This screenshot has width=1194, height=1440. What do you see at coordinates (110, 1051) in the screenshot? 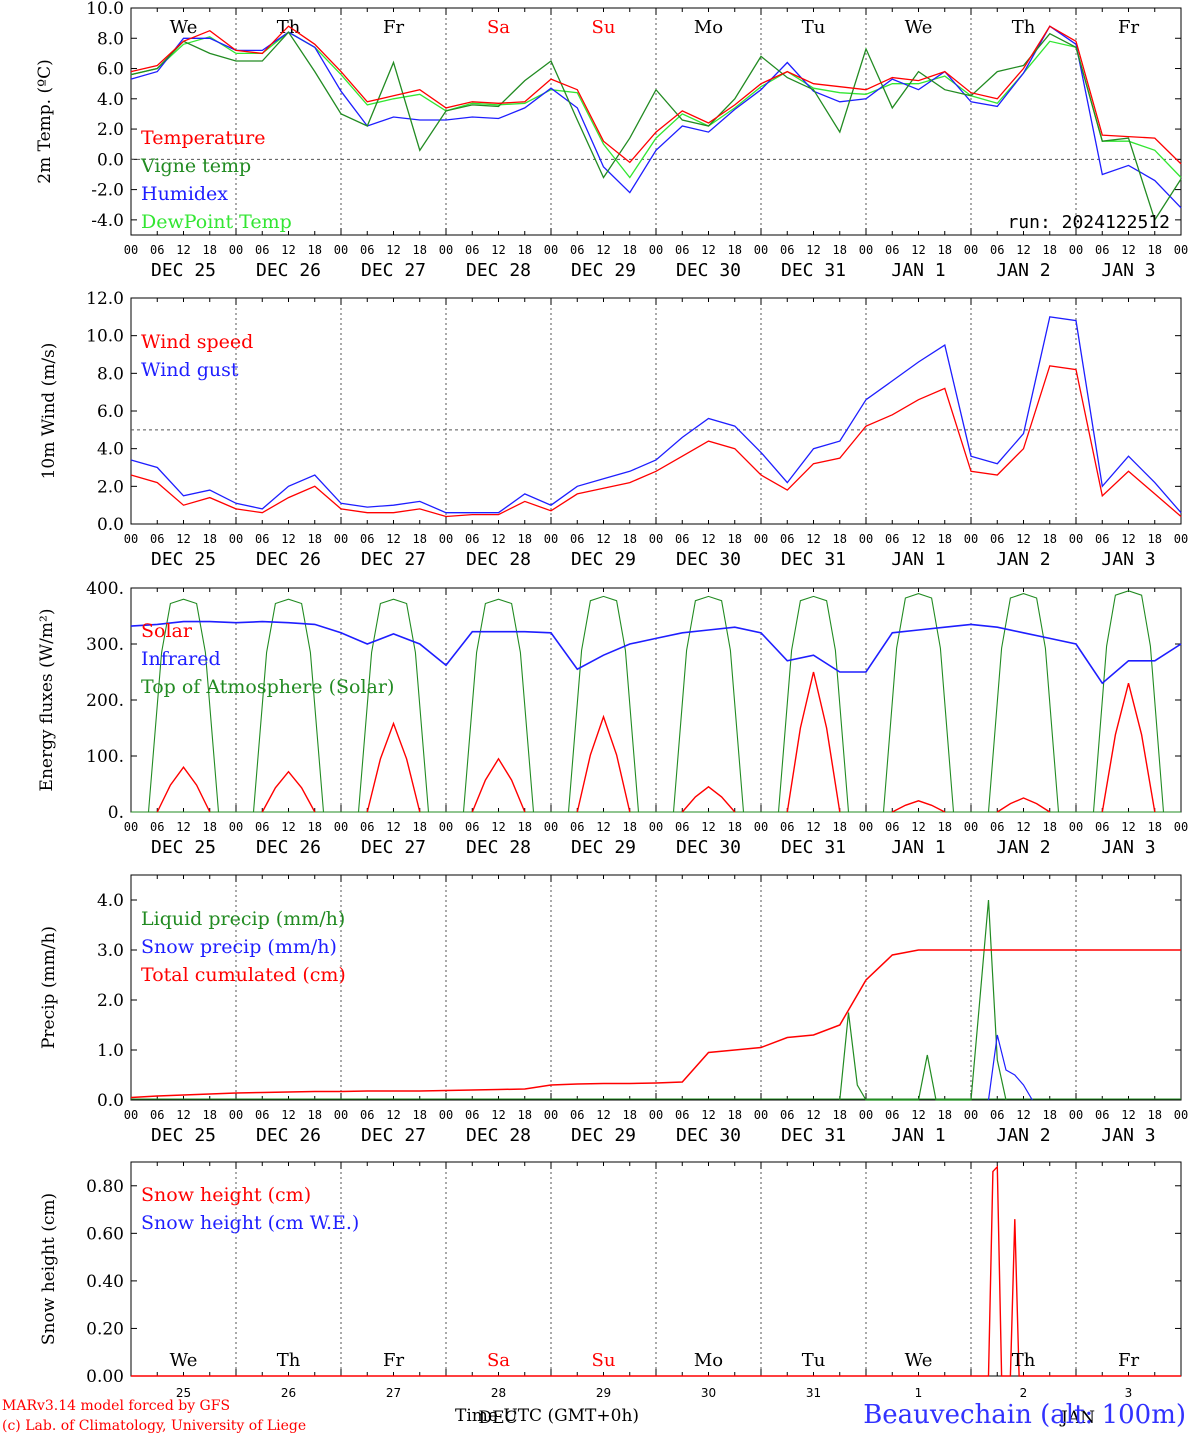
I see `y-tick-label: 1.0` at bounding box center [110, 1051].